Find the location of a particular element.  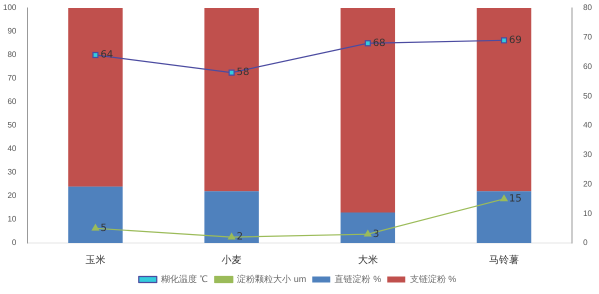

y-tick-label: 70 is located at coordinates (12, 78).